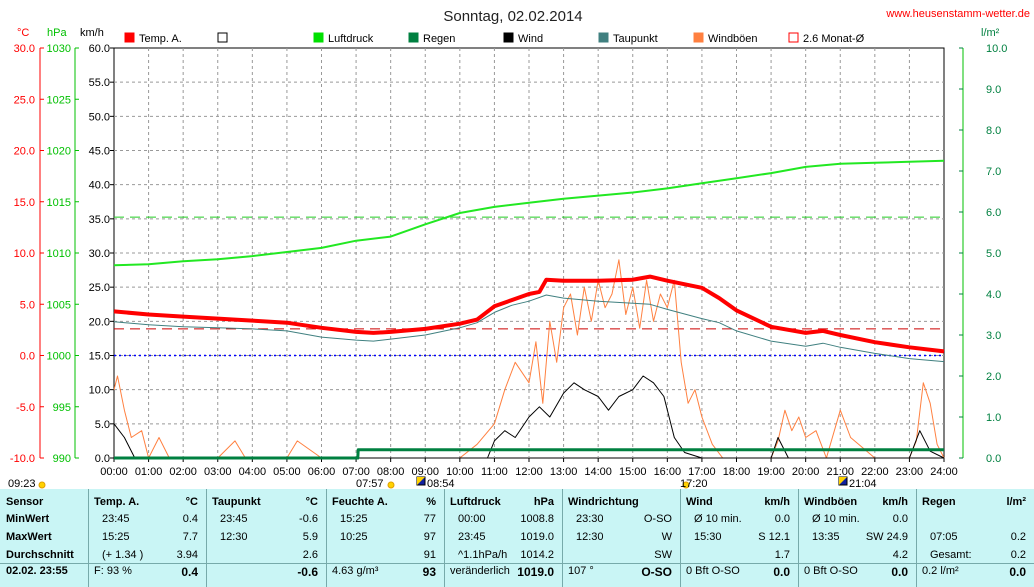  Describe the element at coordinates (42, 485) in the screenshot. I see `left-icon` at that location.